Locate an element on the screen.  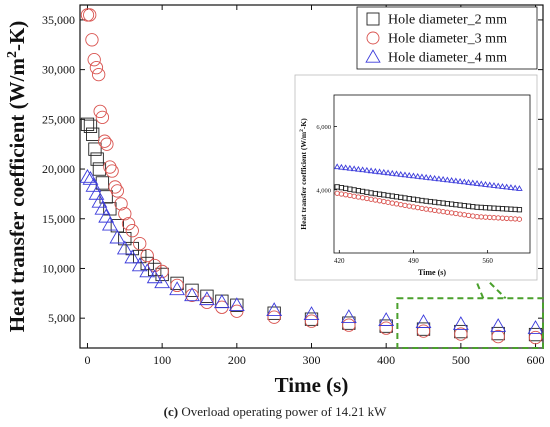
inset-frame is located at coordinates (432, 174).